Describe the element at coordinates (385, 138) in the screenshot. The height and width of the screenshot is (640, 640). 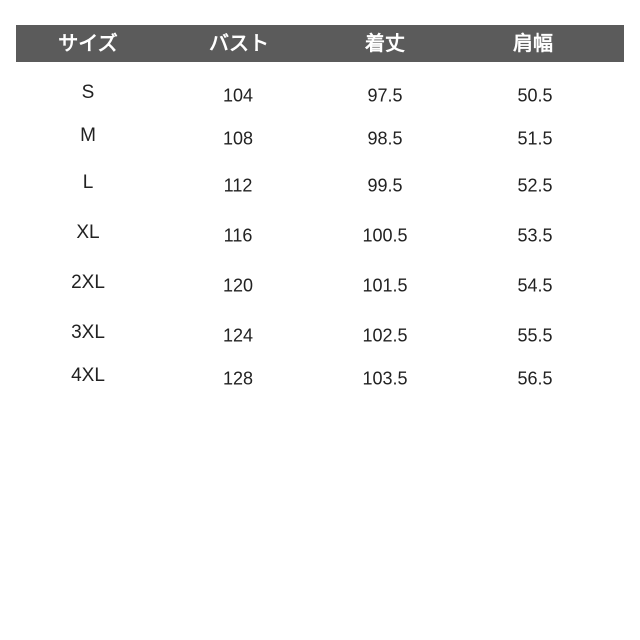
I see `cell-length: 98.5` at that location.